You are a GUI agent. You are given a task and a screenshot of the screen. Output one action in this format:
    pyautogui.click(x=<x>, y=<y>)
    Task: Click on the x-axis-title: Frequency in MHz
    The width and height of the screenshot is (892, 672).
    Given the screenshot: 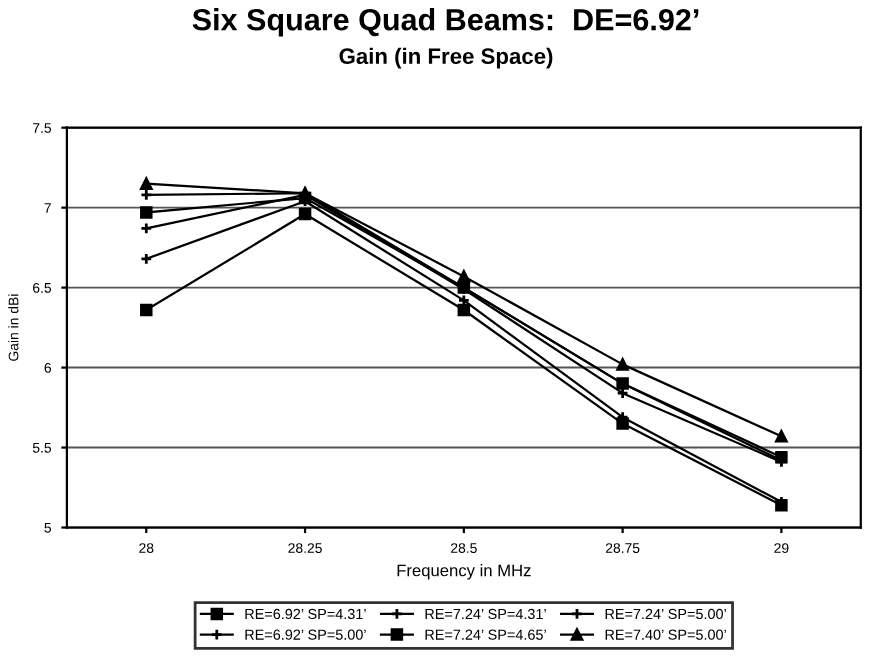 What is the action you would take?
    pyautogui.click(x=464, y=572)
    